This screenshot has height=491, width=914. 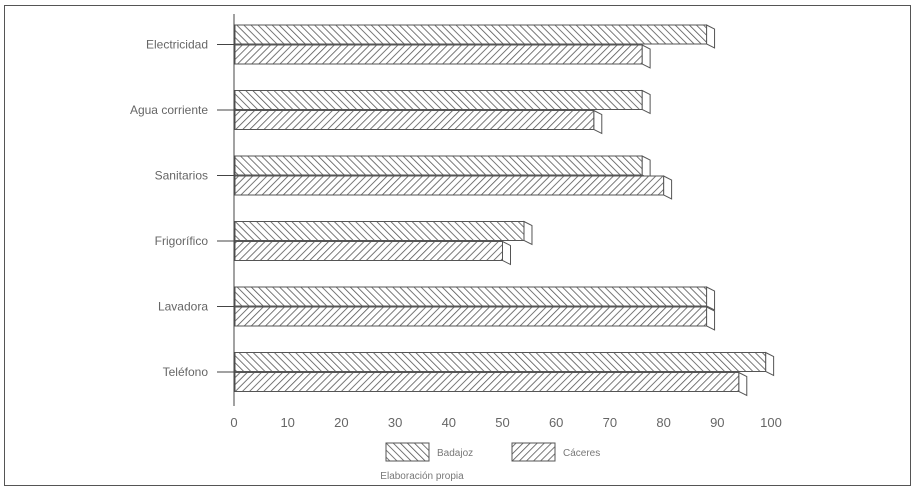 What do you see at coordinates (181, 176) in the screenshot?
I see `category-label-sanitarios: Sanitarios` at bounding box center [181, 176].